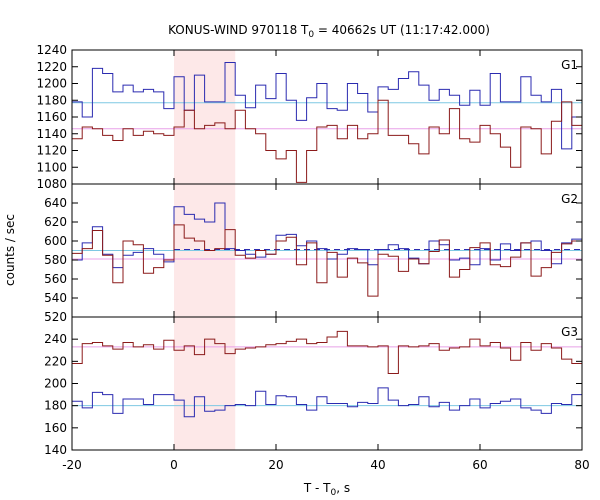 This screenshot has width=600, height=500. Describe the element at coordinates (55, 428) in the screenshot. I see `g3-ytick-label: 160` at that location.